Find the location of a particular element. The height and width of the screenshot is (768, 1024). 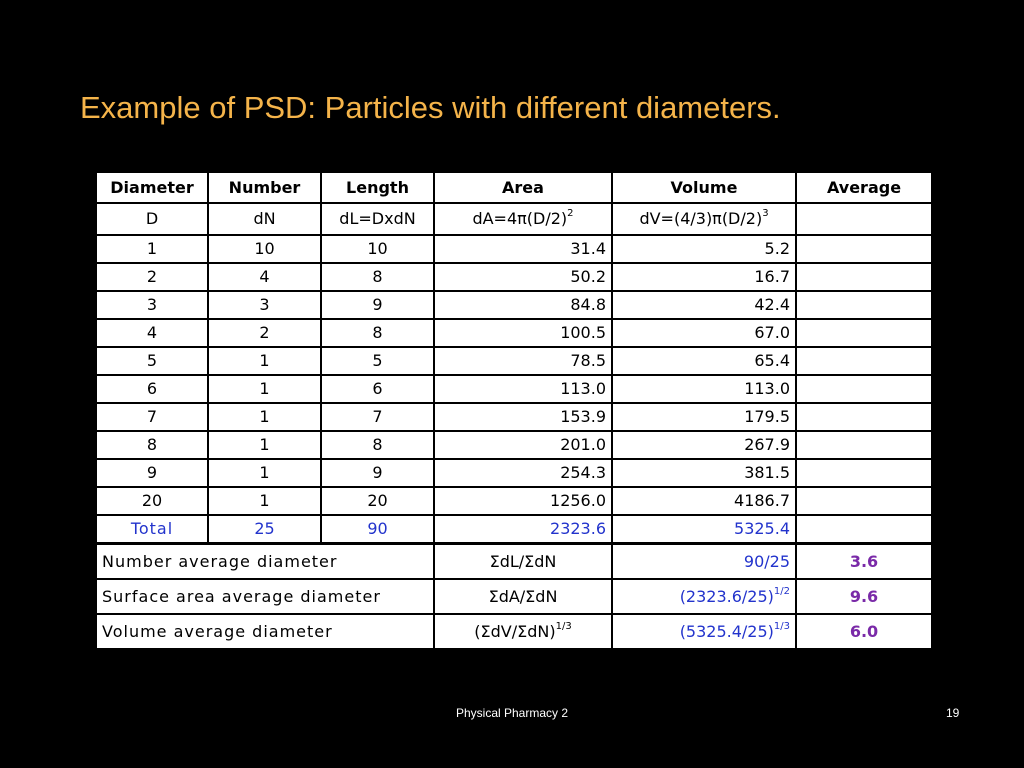

header-diameter: Diameter is located at coordinates (152, 187).